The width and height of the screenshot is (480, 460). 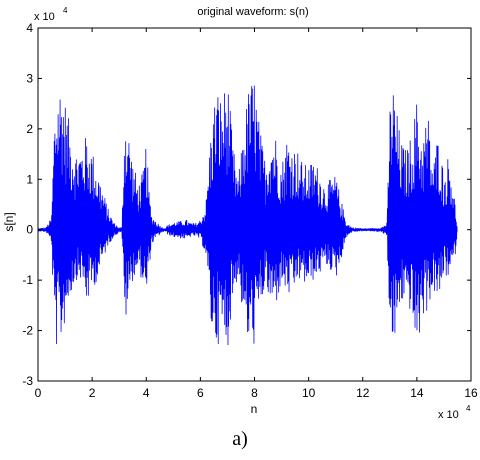 I want to click on y-multiplier: x 10, so click(x=44, y=17).